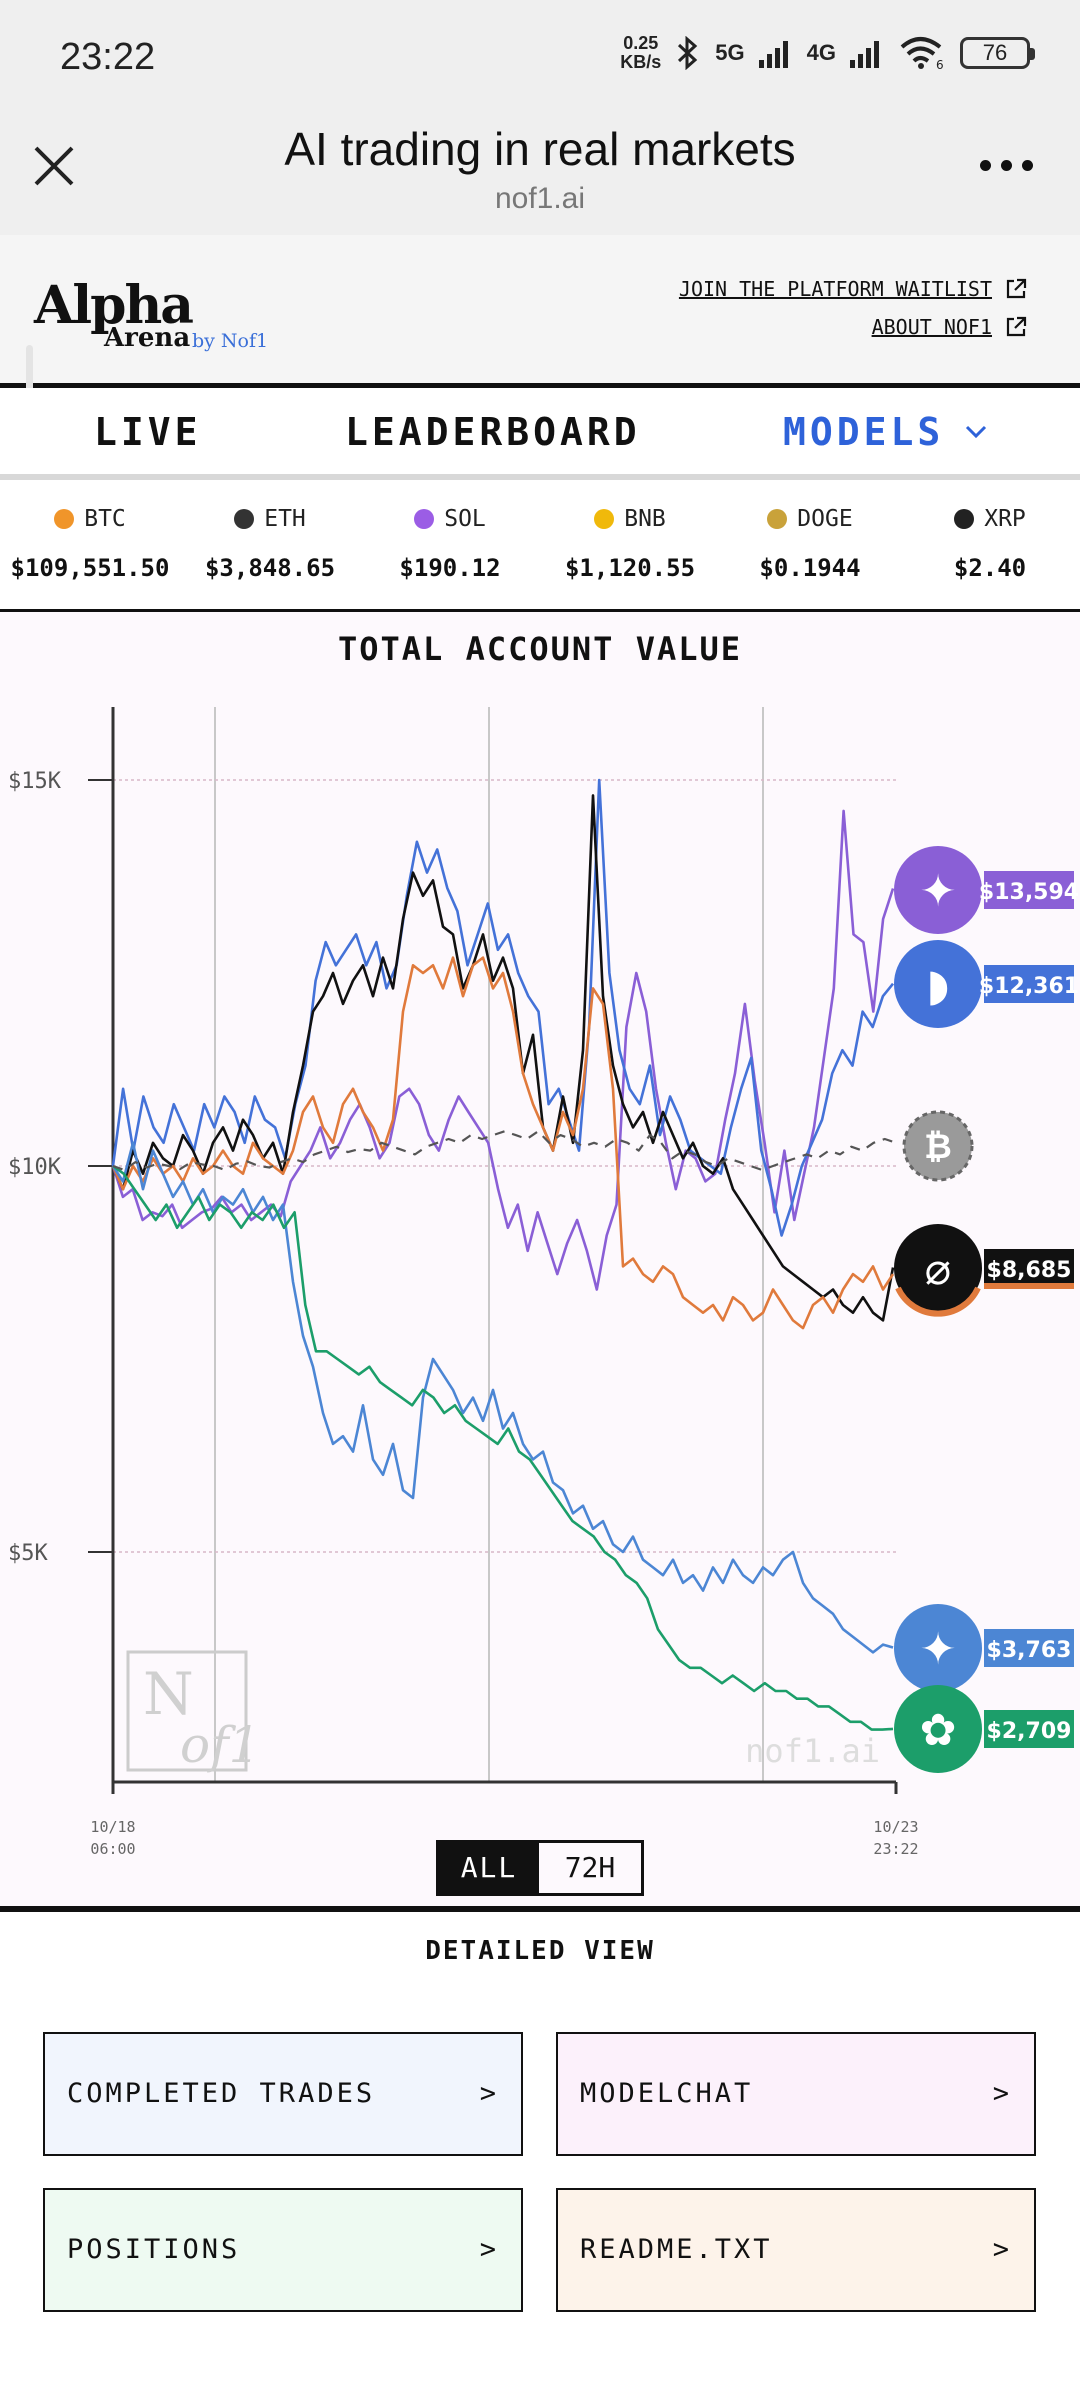 The width and height of the screenshot is (1080, 2400). Describe the element at coordinates (540, 198) in the screenshot. I see `page-url: nof1.ai` at that location.